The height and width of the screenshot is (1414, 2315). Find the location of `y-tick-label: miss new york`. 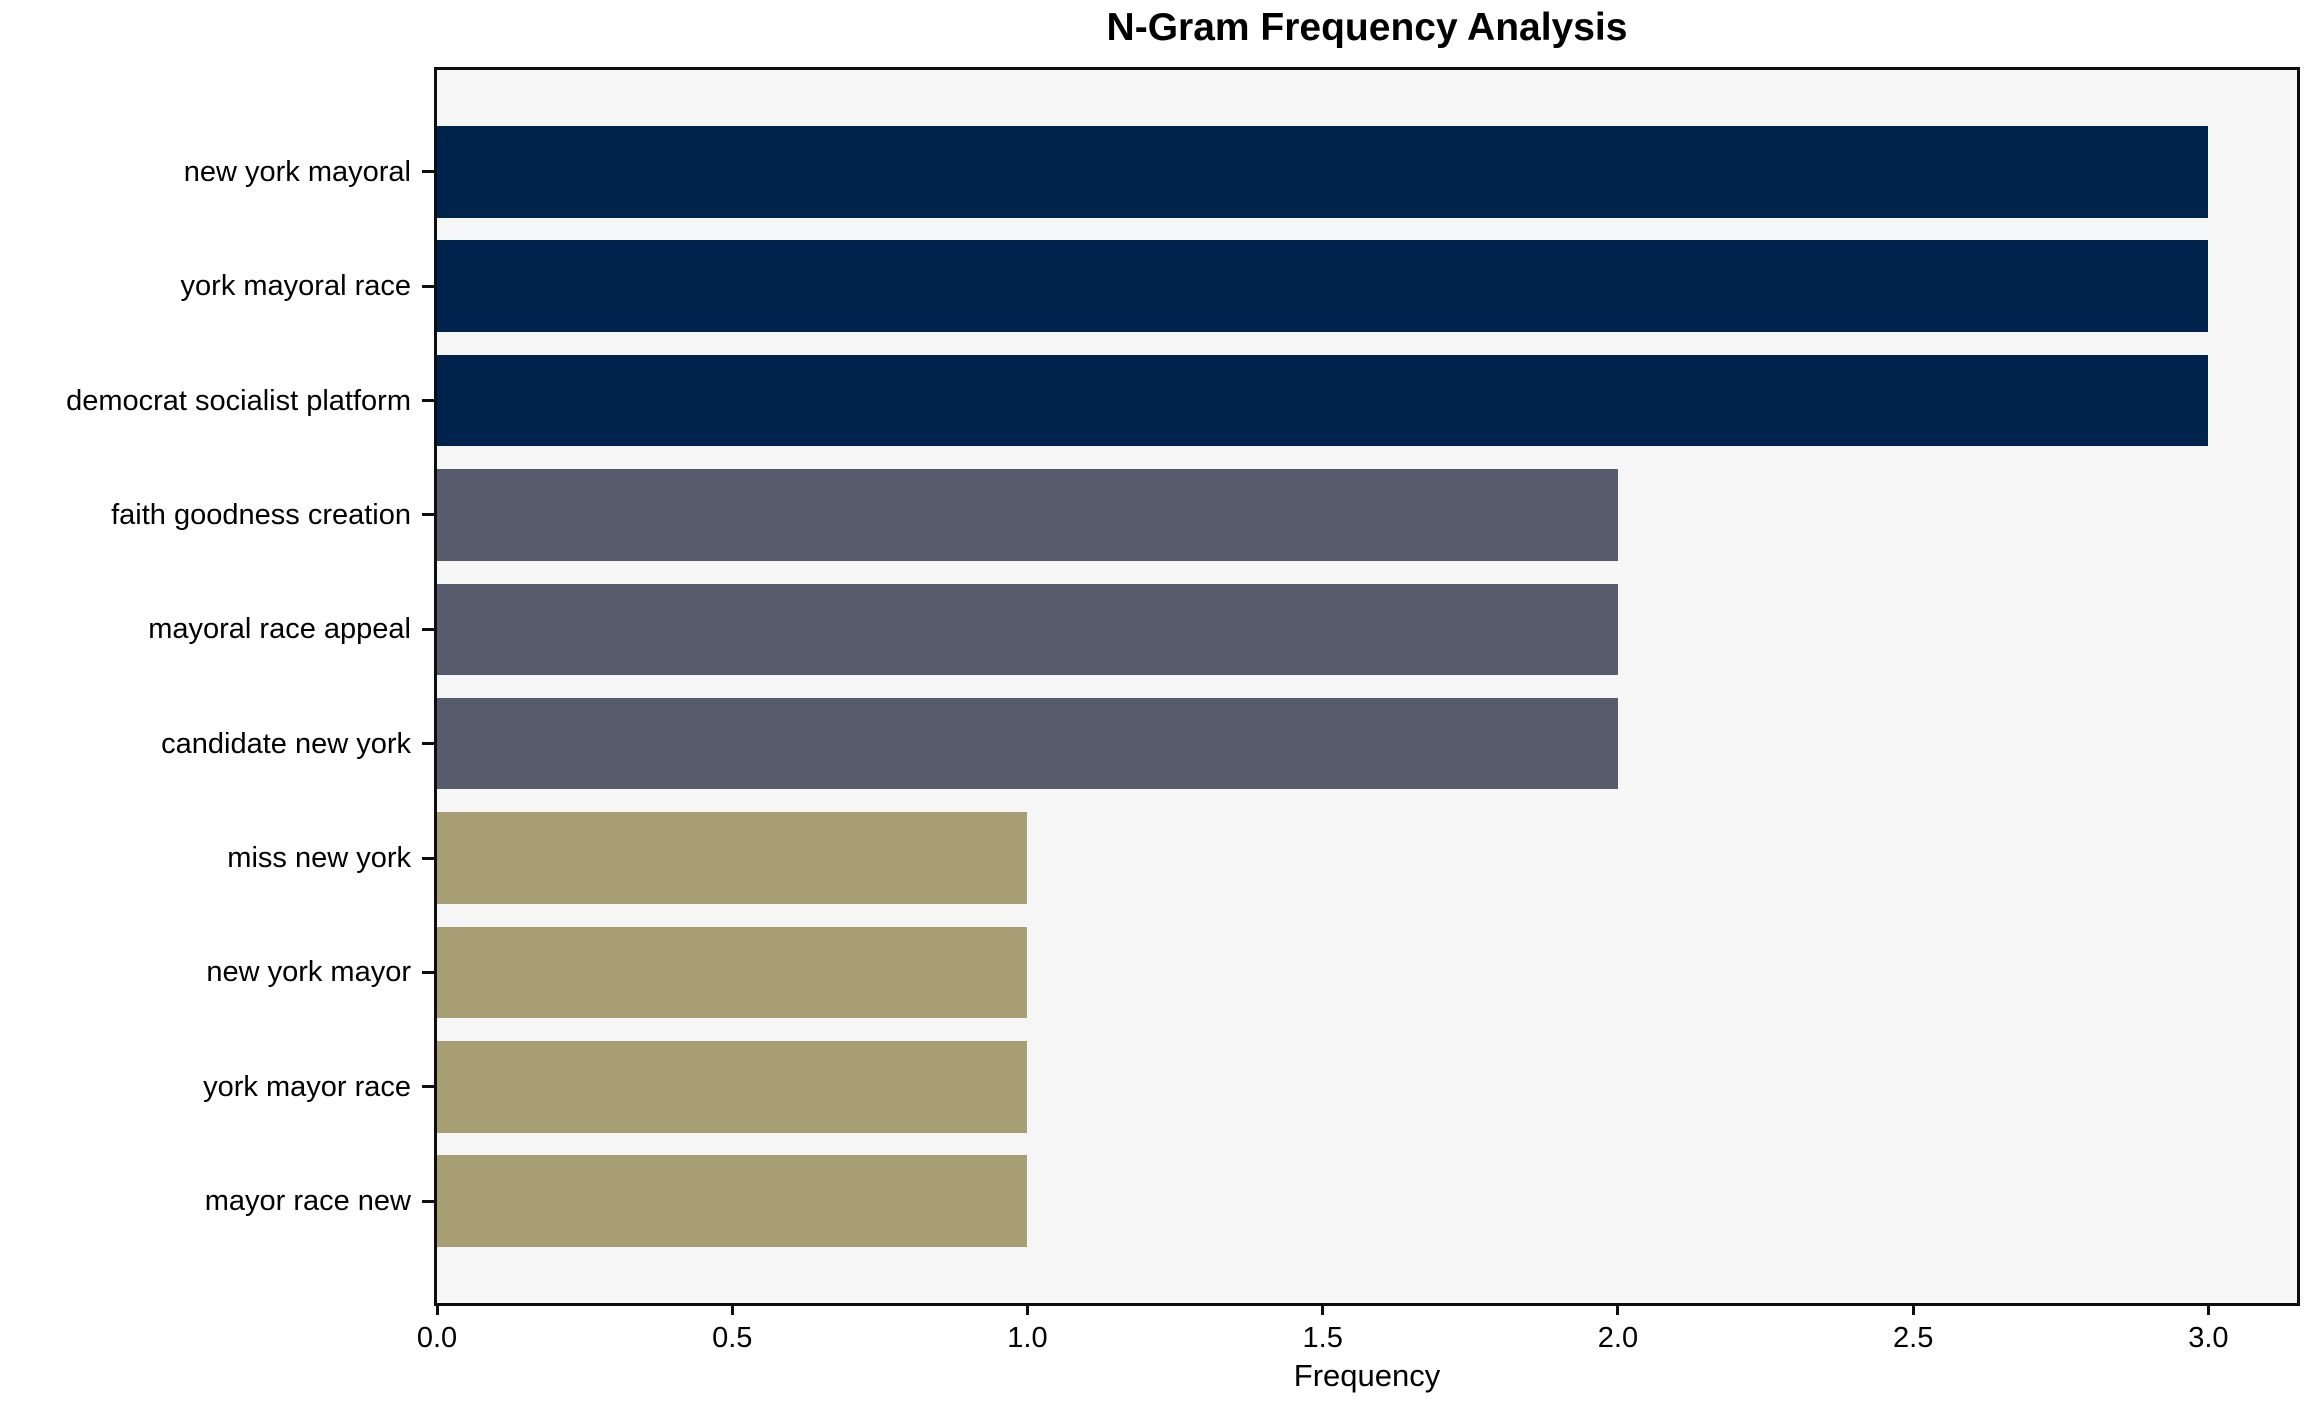

y-tick-label: miss new york is located at coordinates (319, 858).